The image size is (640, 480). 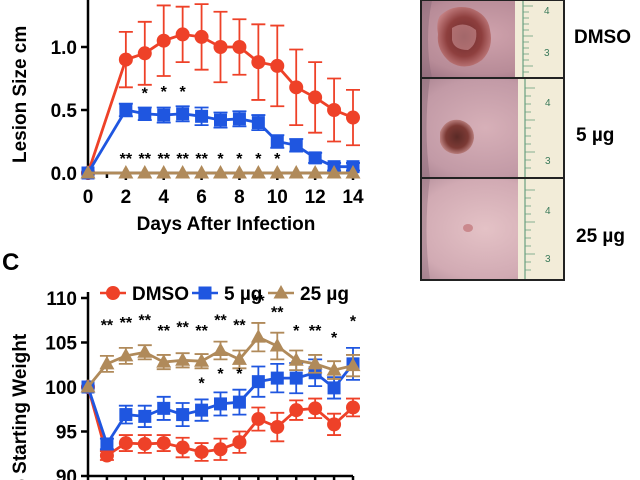 What do you see at coordinates (353, 197) in the screenshot?
I see `lesion-x-tick-label: 14` at bounding box center [353, 197].